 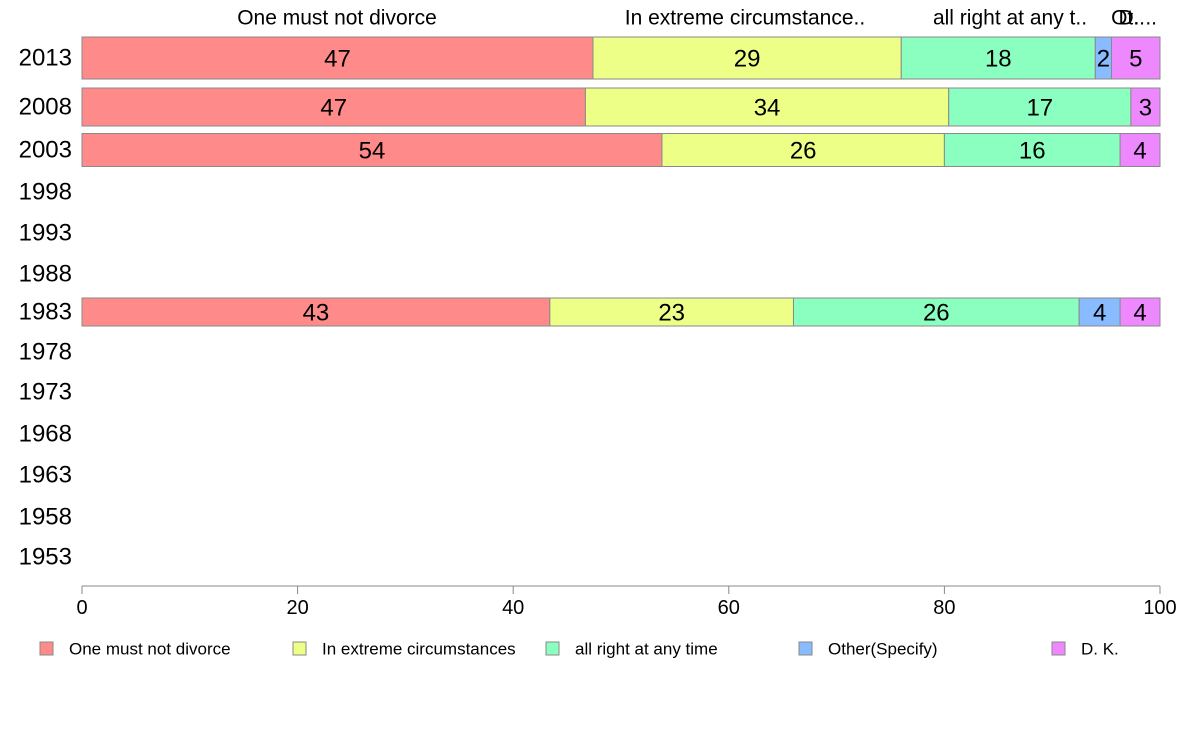 I want to click on data-label-2008-1: 34, so click(x=767, y=108).